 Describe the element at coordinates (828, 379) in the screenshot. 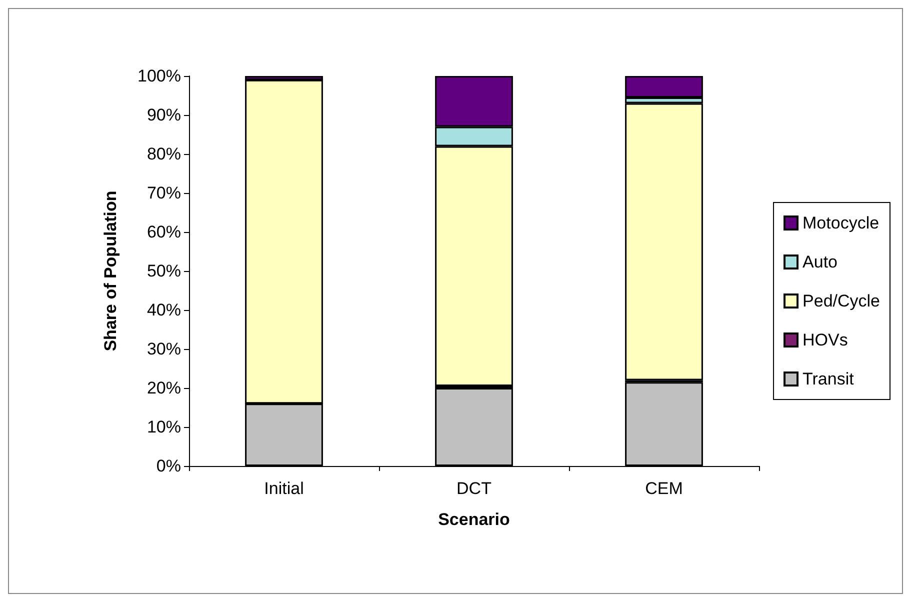

I see `legend-label: Transit` at that location.